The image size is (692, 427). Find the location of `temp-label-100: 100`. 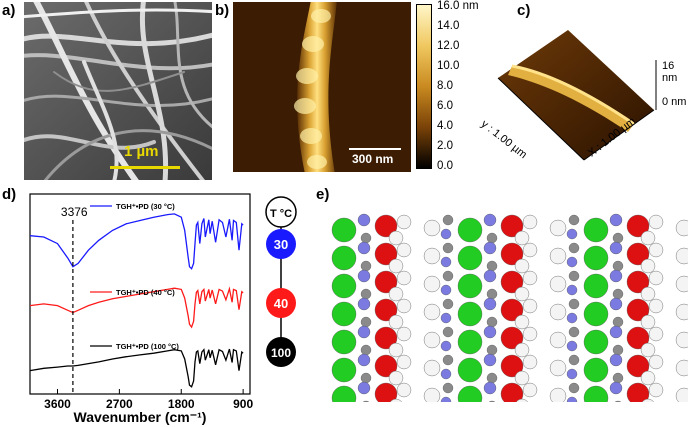

temp-label-100: 100 is located at coordinates (281, 353).